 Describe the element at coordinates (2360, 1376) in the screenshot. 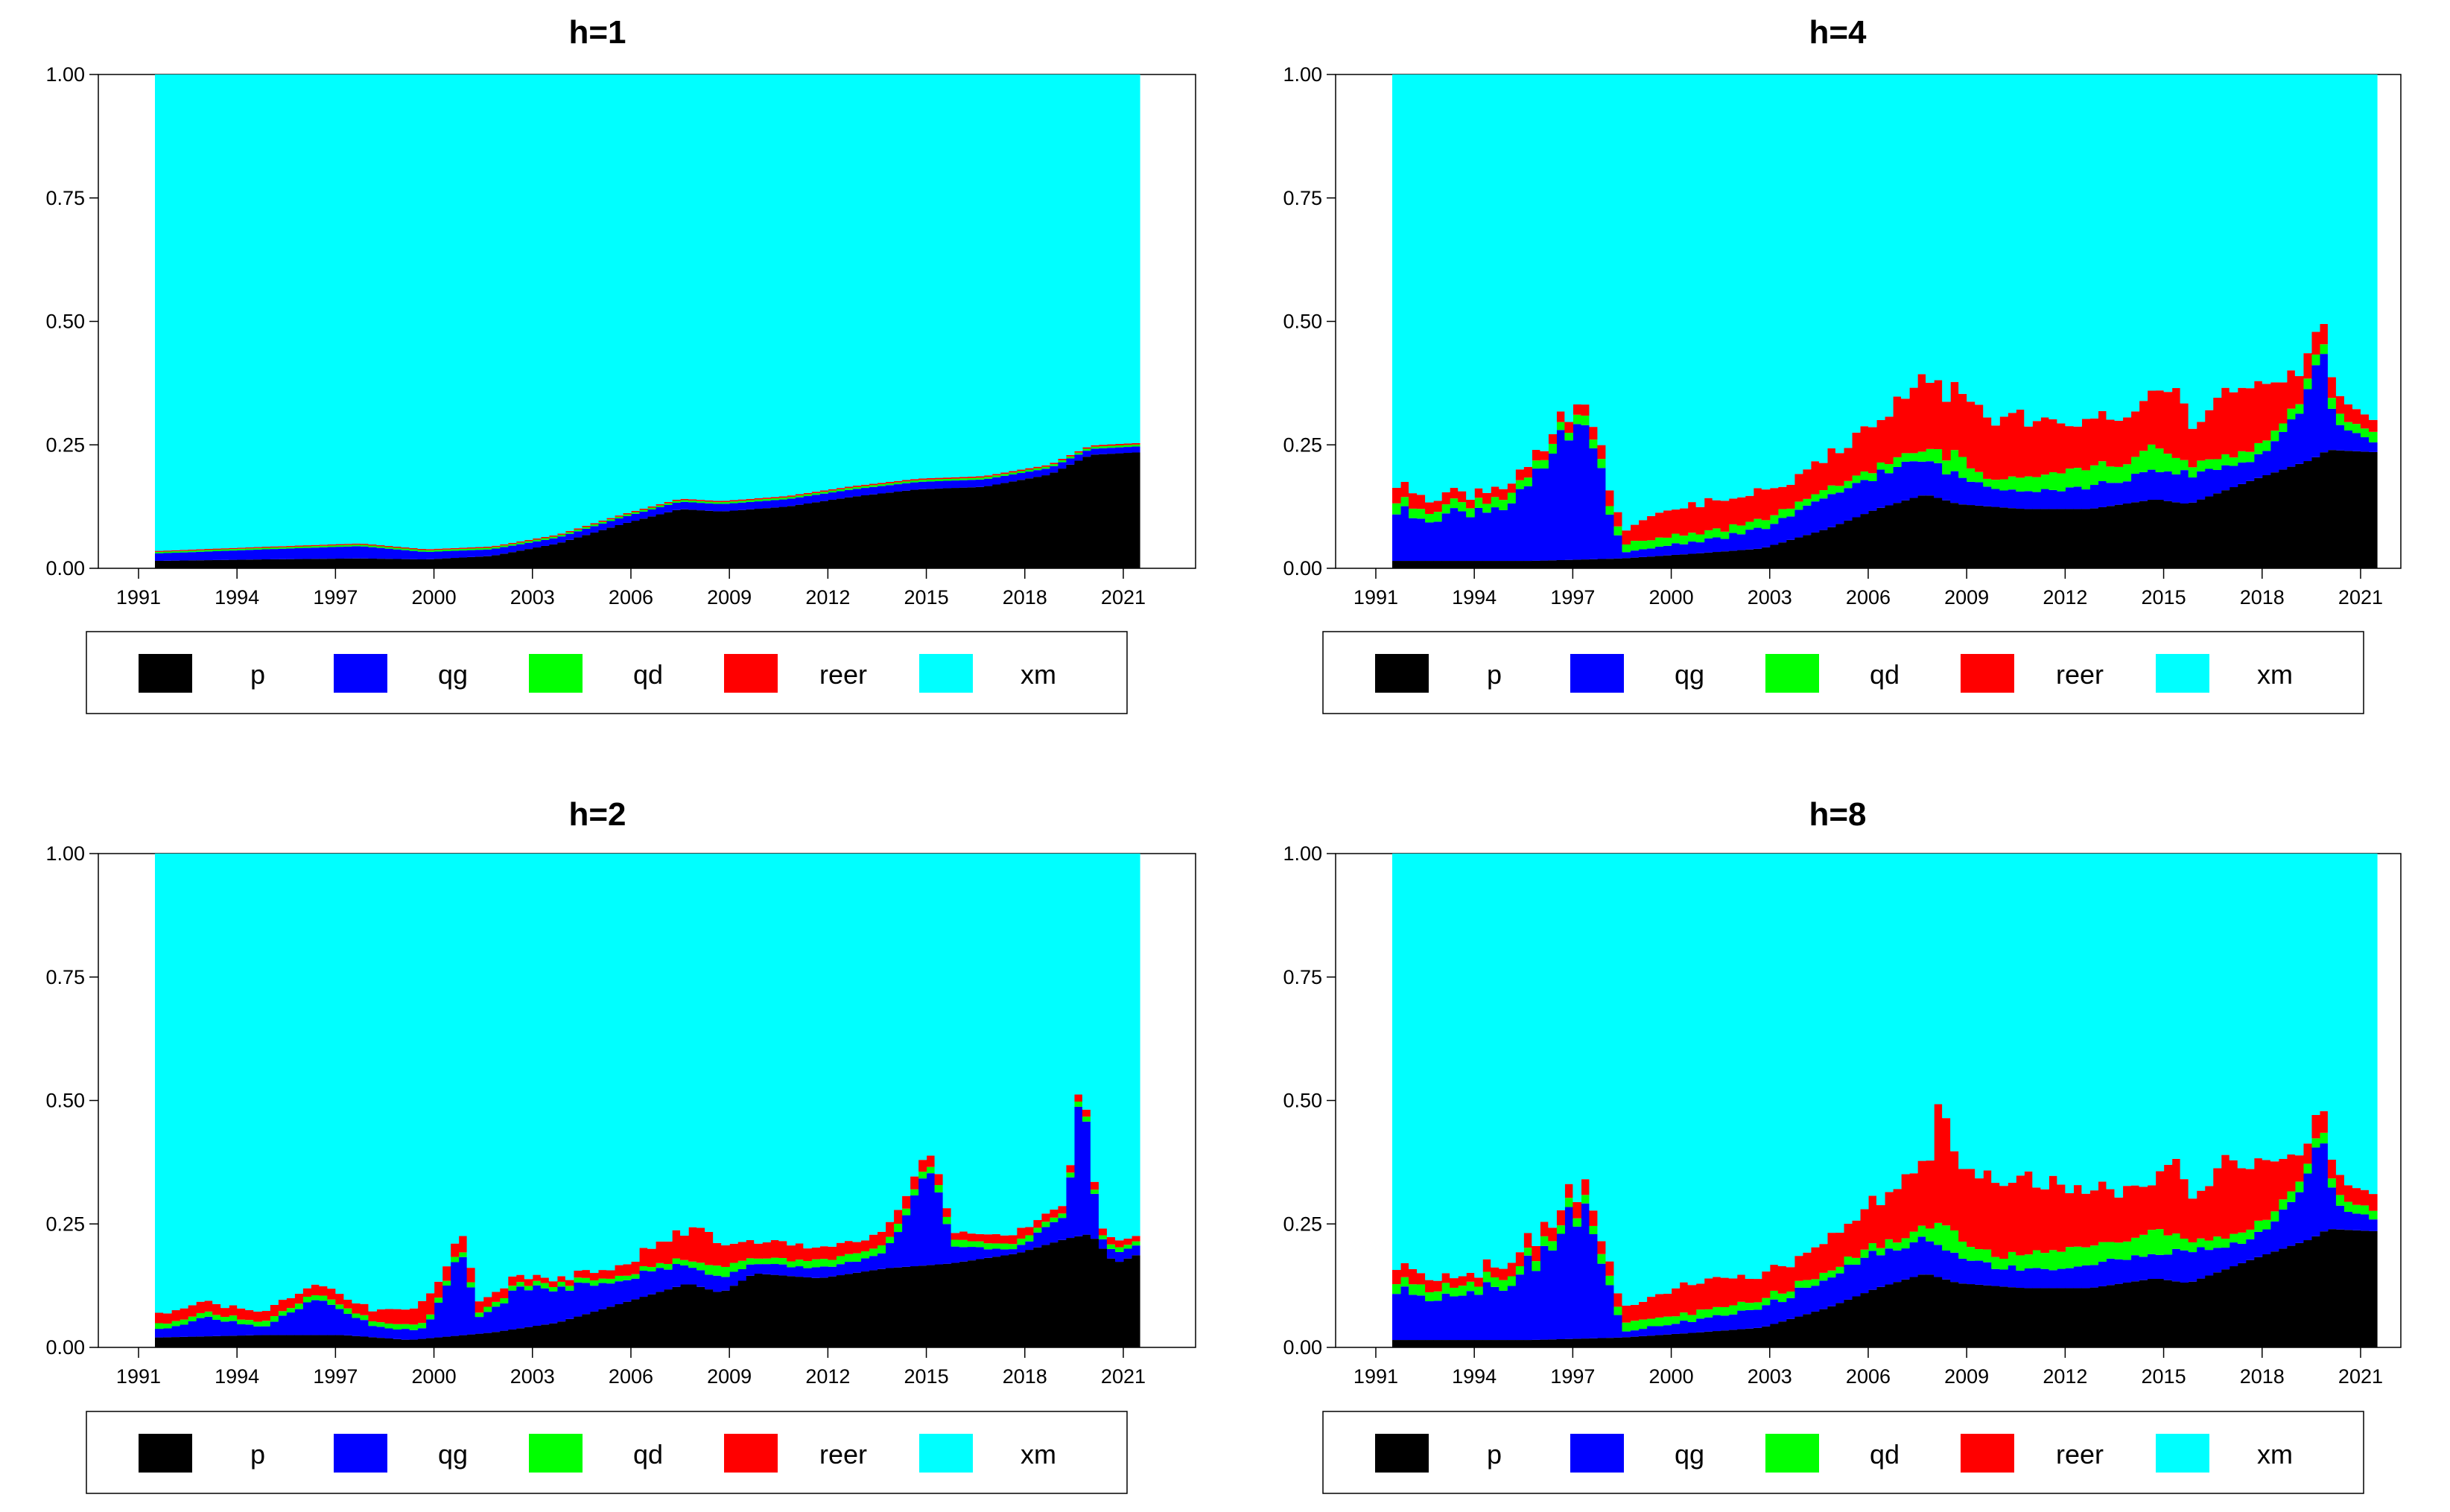

I see `x-tick-label: 2021` at that location.